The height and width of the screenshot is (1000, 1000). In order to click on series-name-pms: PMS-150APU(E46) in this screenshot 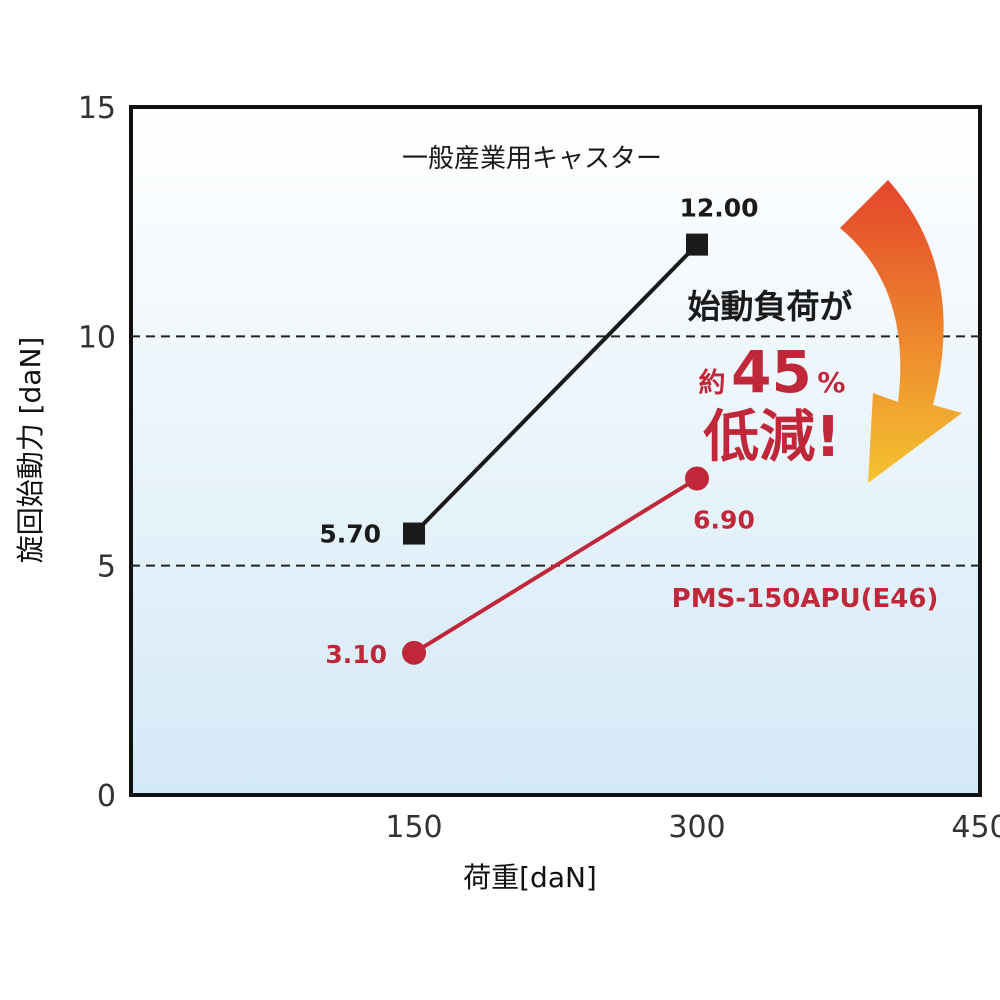, I will do `click(805, 599)`.